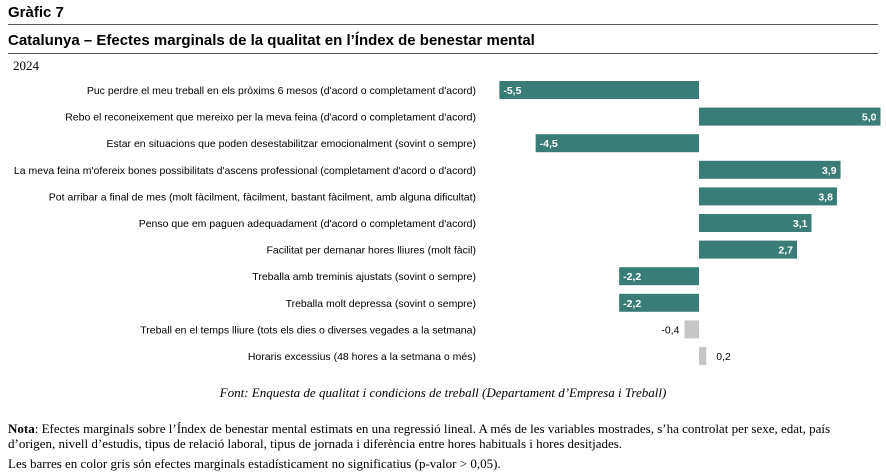 The image size is (886, 475). I want to click on value-label: 3,1, so click(800, 224).